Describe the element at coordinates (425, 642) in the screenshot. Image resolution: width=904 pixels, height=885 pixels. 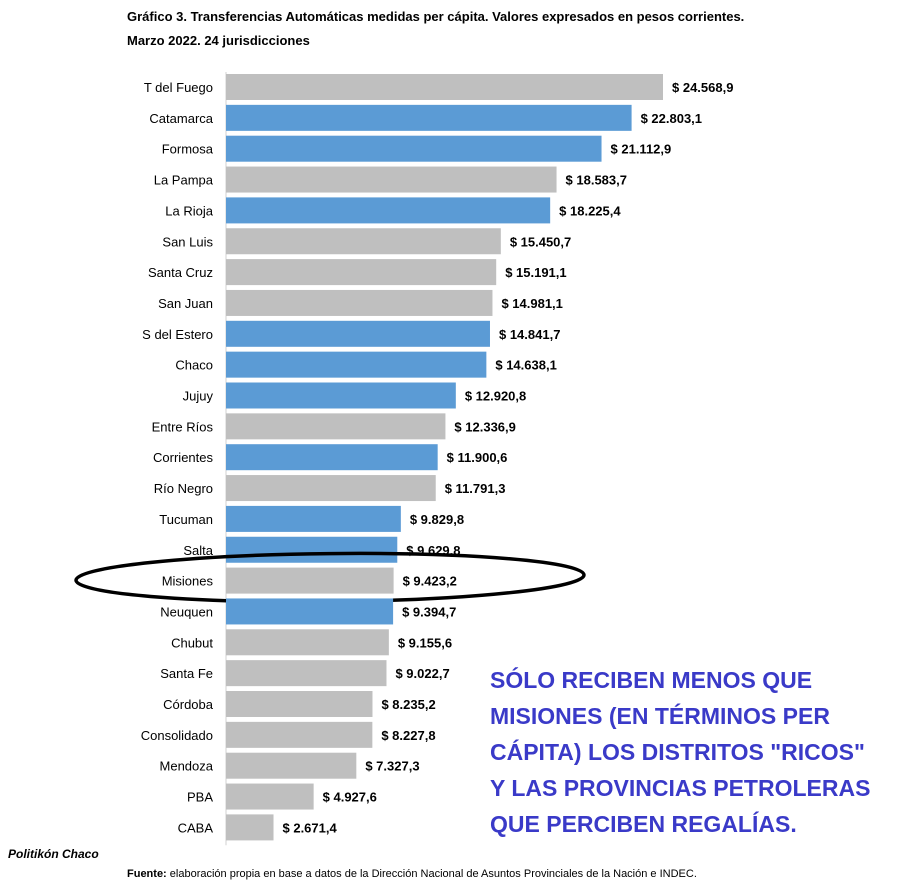
I see `value-label: $ 9.155,6` at that location.